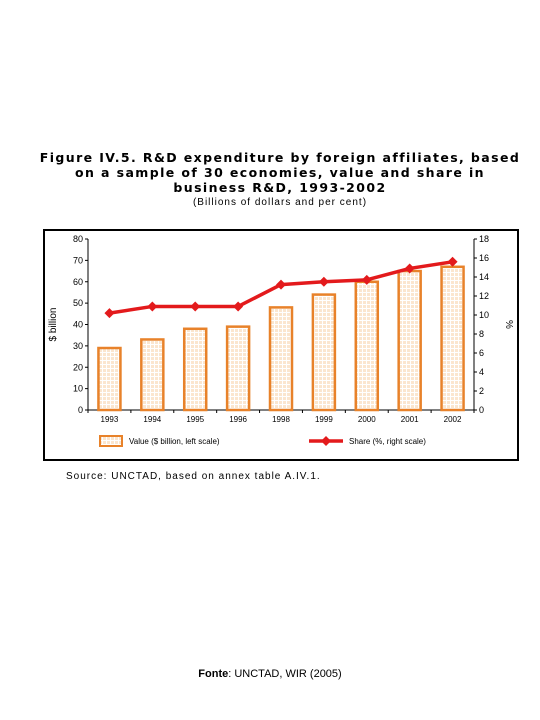  I want to click on y2-tick-label: 2, so click(481, 391).